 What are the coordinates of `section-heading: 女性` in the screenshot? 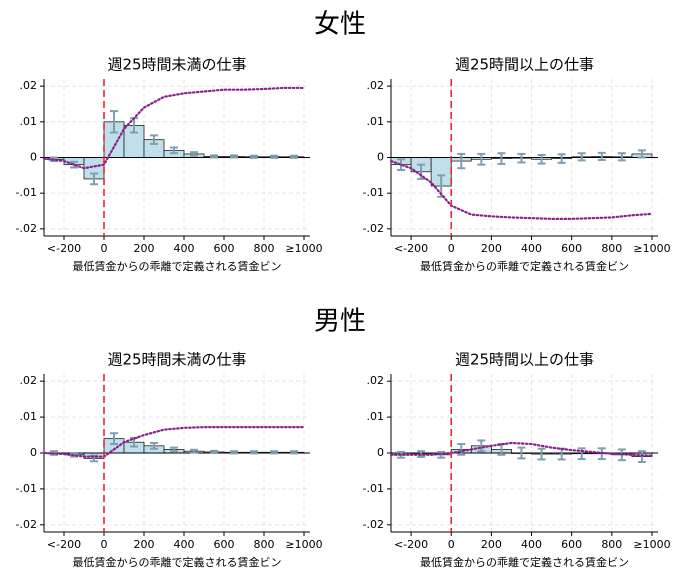 It's located at (340, 25).